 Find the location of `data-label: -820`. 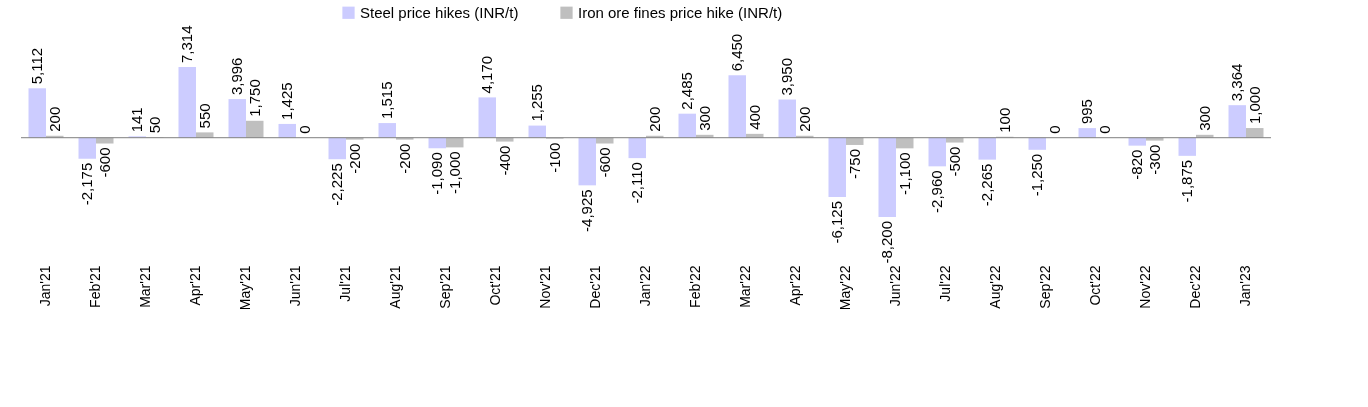

data-label: -820 is located at coordinates (1137, 164).